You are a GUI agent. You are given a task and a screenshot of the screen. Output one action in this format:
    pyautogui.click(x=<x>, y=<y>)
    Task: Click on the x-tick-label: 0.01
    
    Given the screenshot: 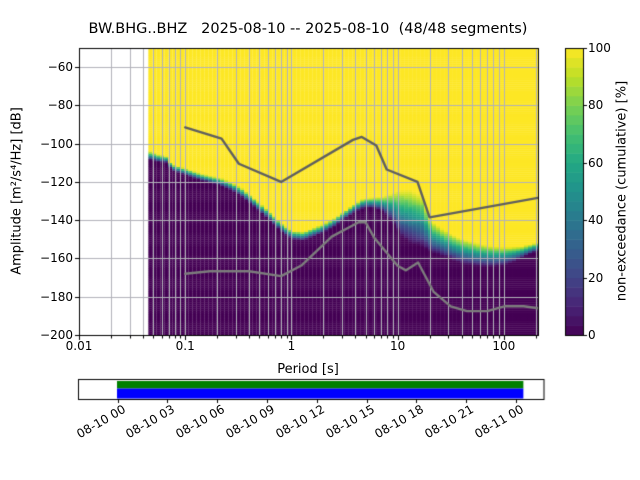 What is the action you would take?
    pyautogui.click(x=79, y=346)
    